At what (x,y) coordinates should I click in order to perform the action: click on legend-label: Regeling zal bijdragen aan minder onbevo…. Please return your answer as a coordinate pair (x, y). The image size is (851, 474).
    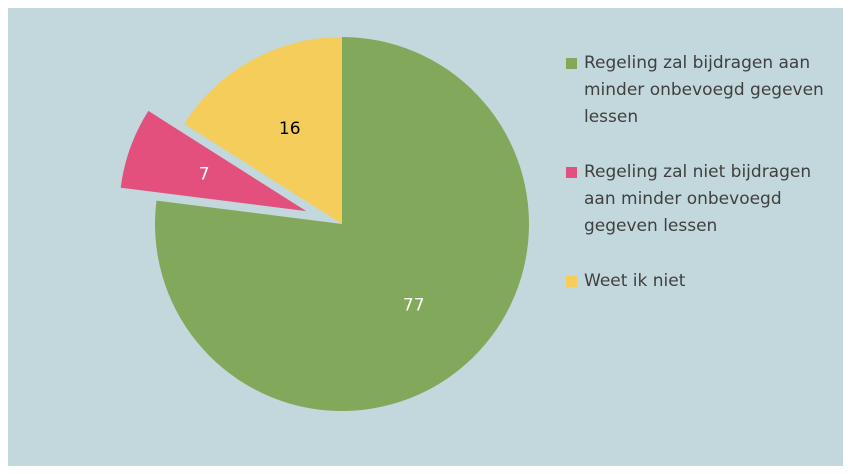
    Looking at the image, I should click on (704, 90).